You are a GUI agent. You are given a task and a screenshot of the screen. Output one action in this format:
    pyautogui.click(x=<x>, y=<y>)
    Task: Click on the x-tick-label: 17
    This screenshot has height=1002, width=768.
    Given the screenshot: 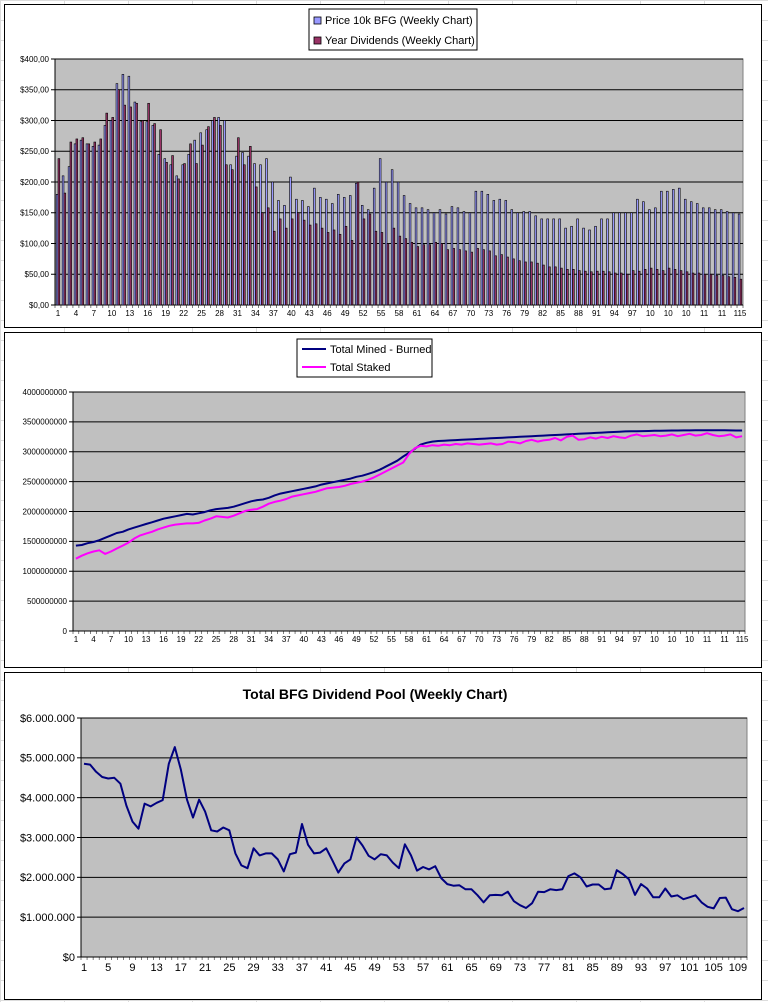 What is the action you would take?
    pyautogui.click(x=181, y=968)
    